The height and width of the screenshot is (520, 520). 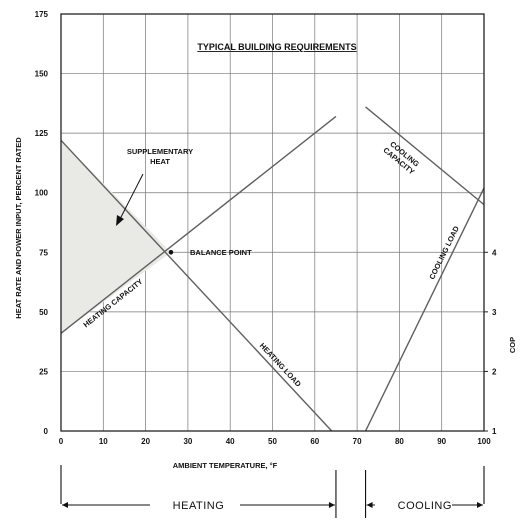 What do you see at coordinates (160, 161) in the screenshot?
I see `supplementary-heat-line: HEAT` at bounding box center [160, 161].